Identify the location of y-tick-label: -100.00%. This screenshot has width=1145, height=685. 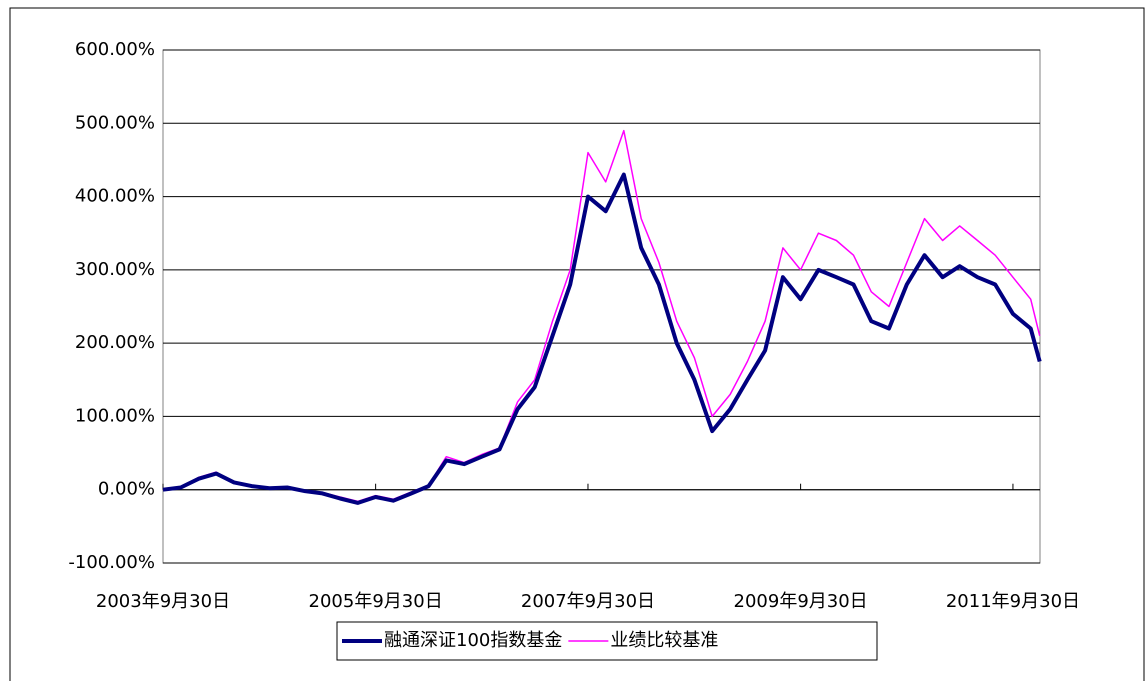
(111, 562).